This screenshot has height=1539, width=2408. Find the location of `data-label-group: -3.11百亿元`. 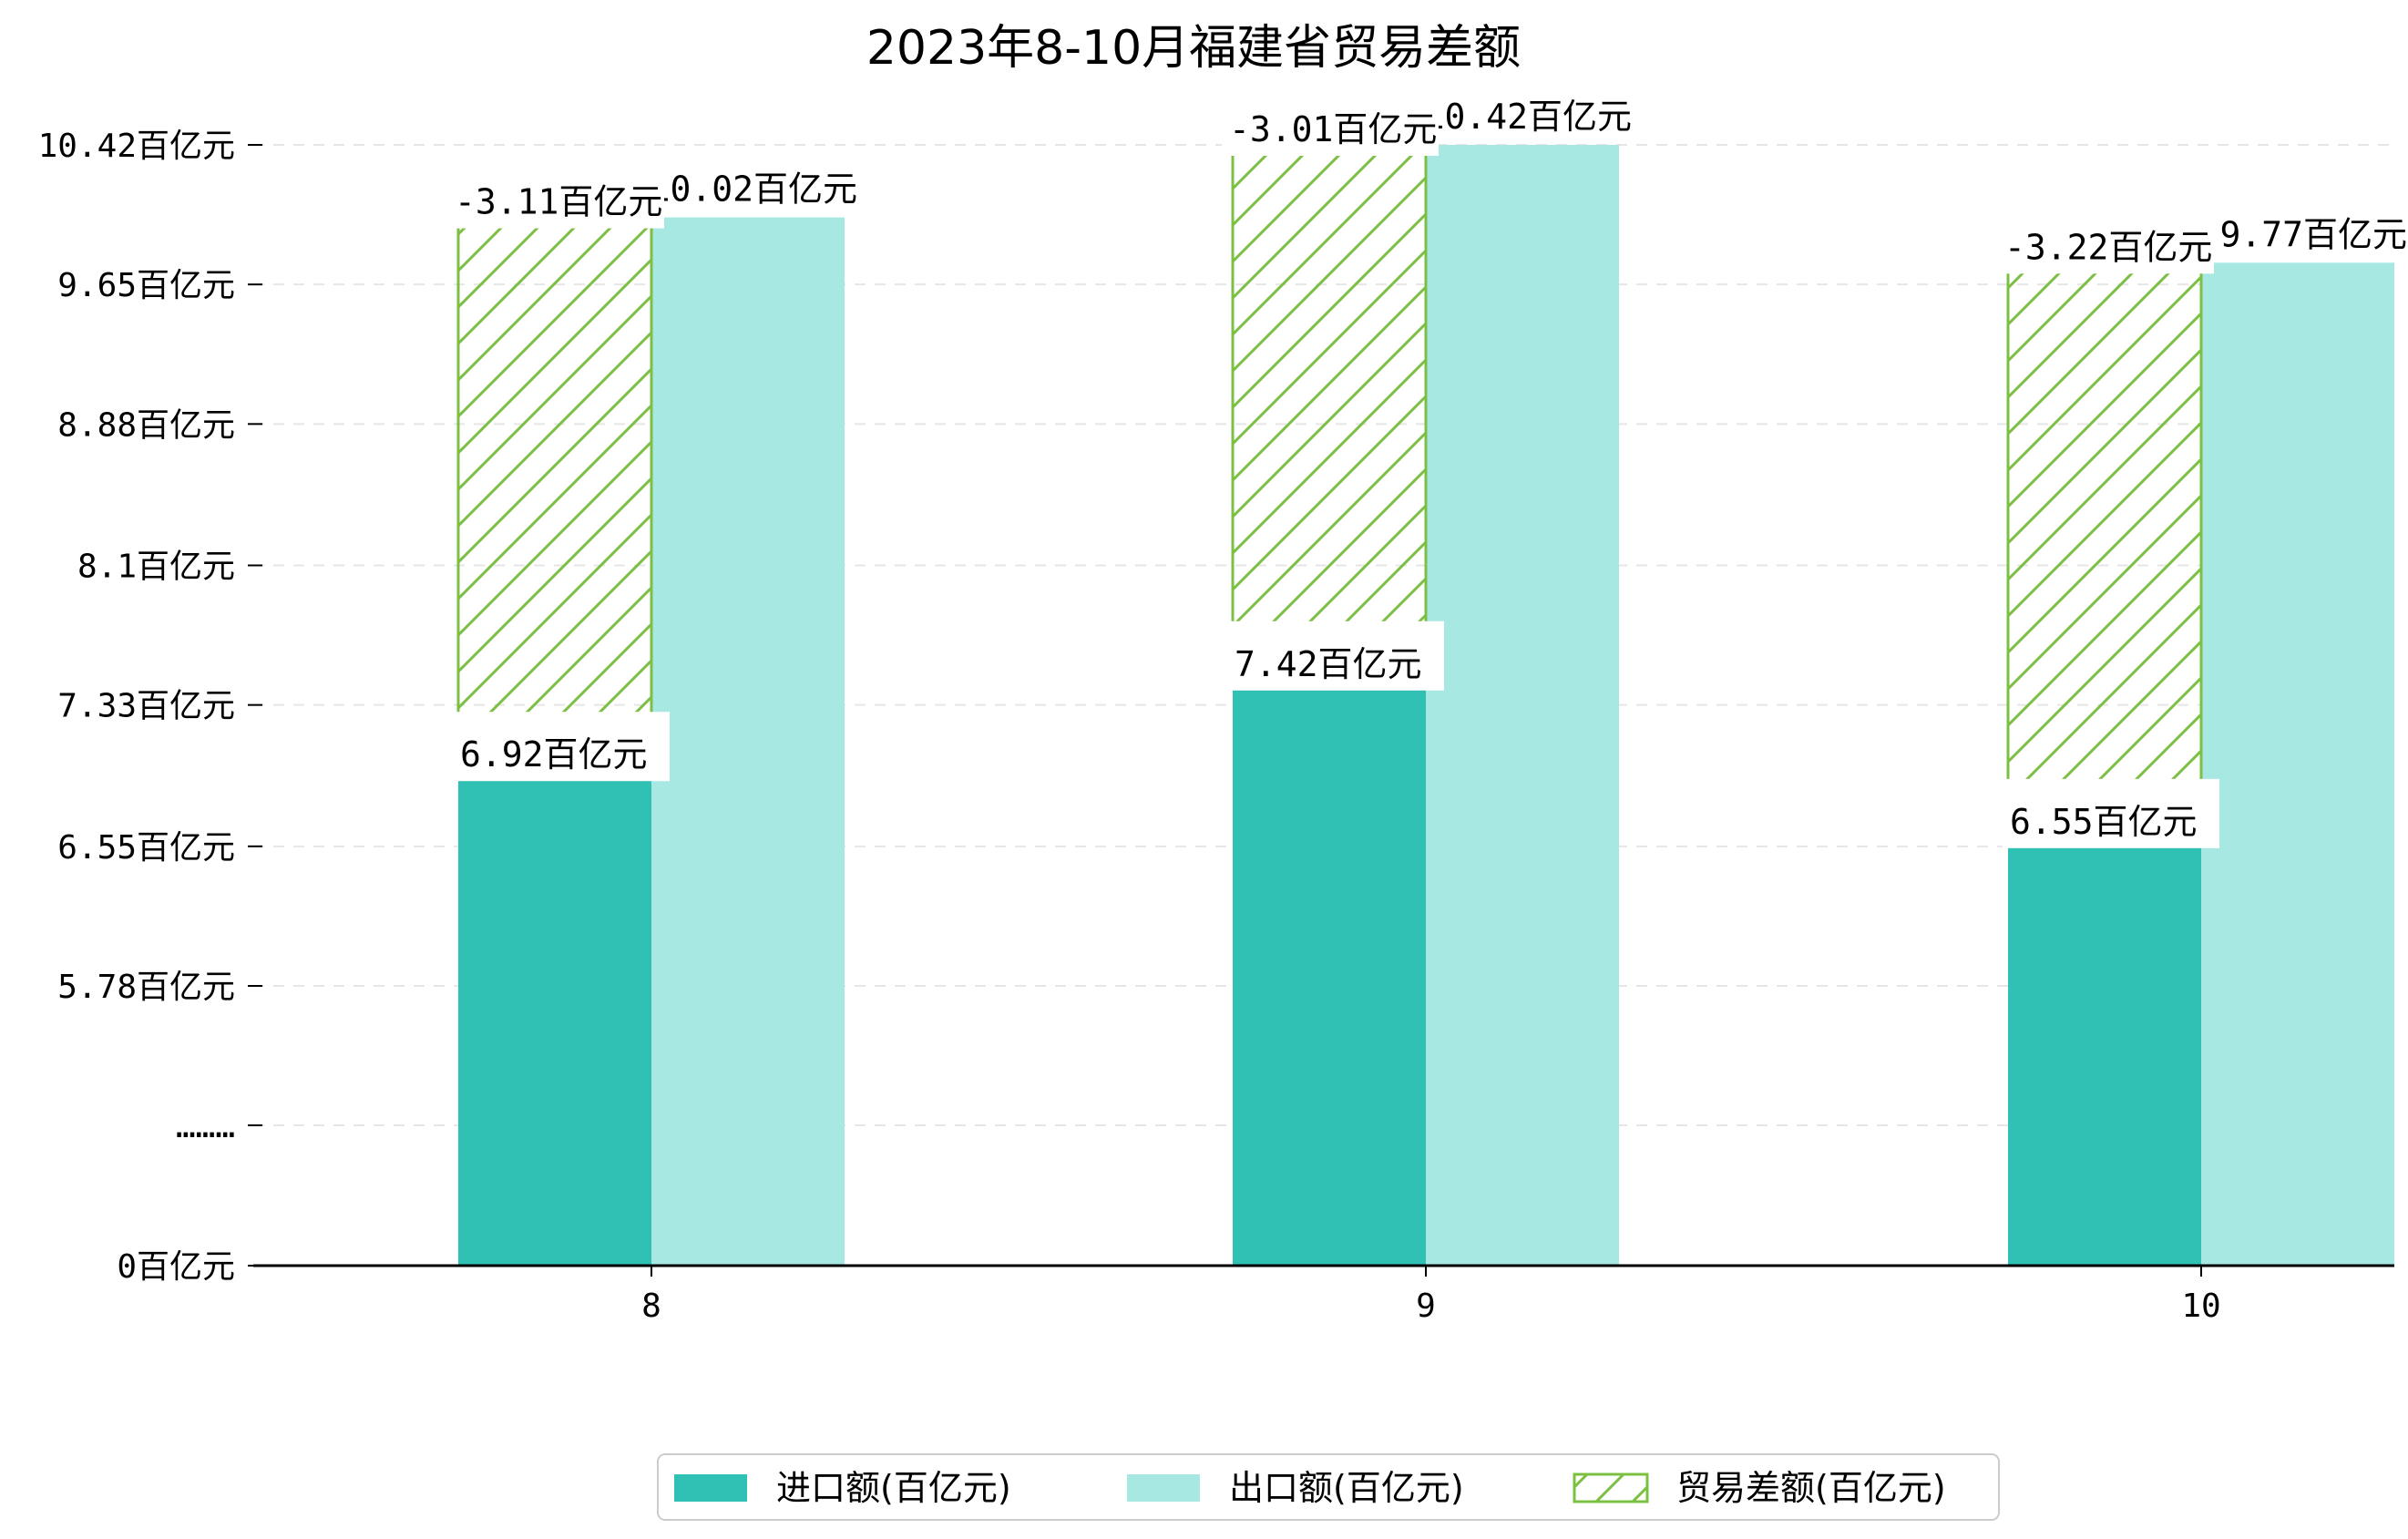

data-label-group: -3.11百亿元 is located at coordinates (555, 197).